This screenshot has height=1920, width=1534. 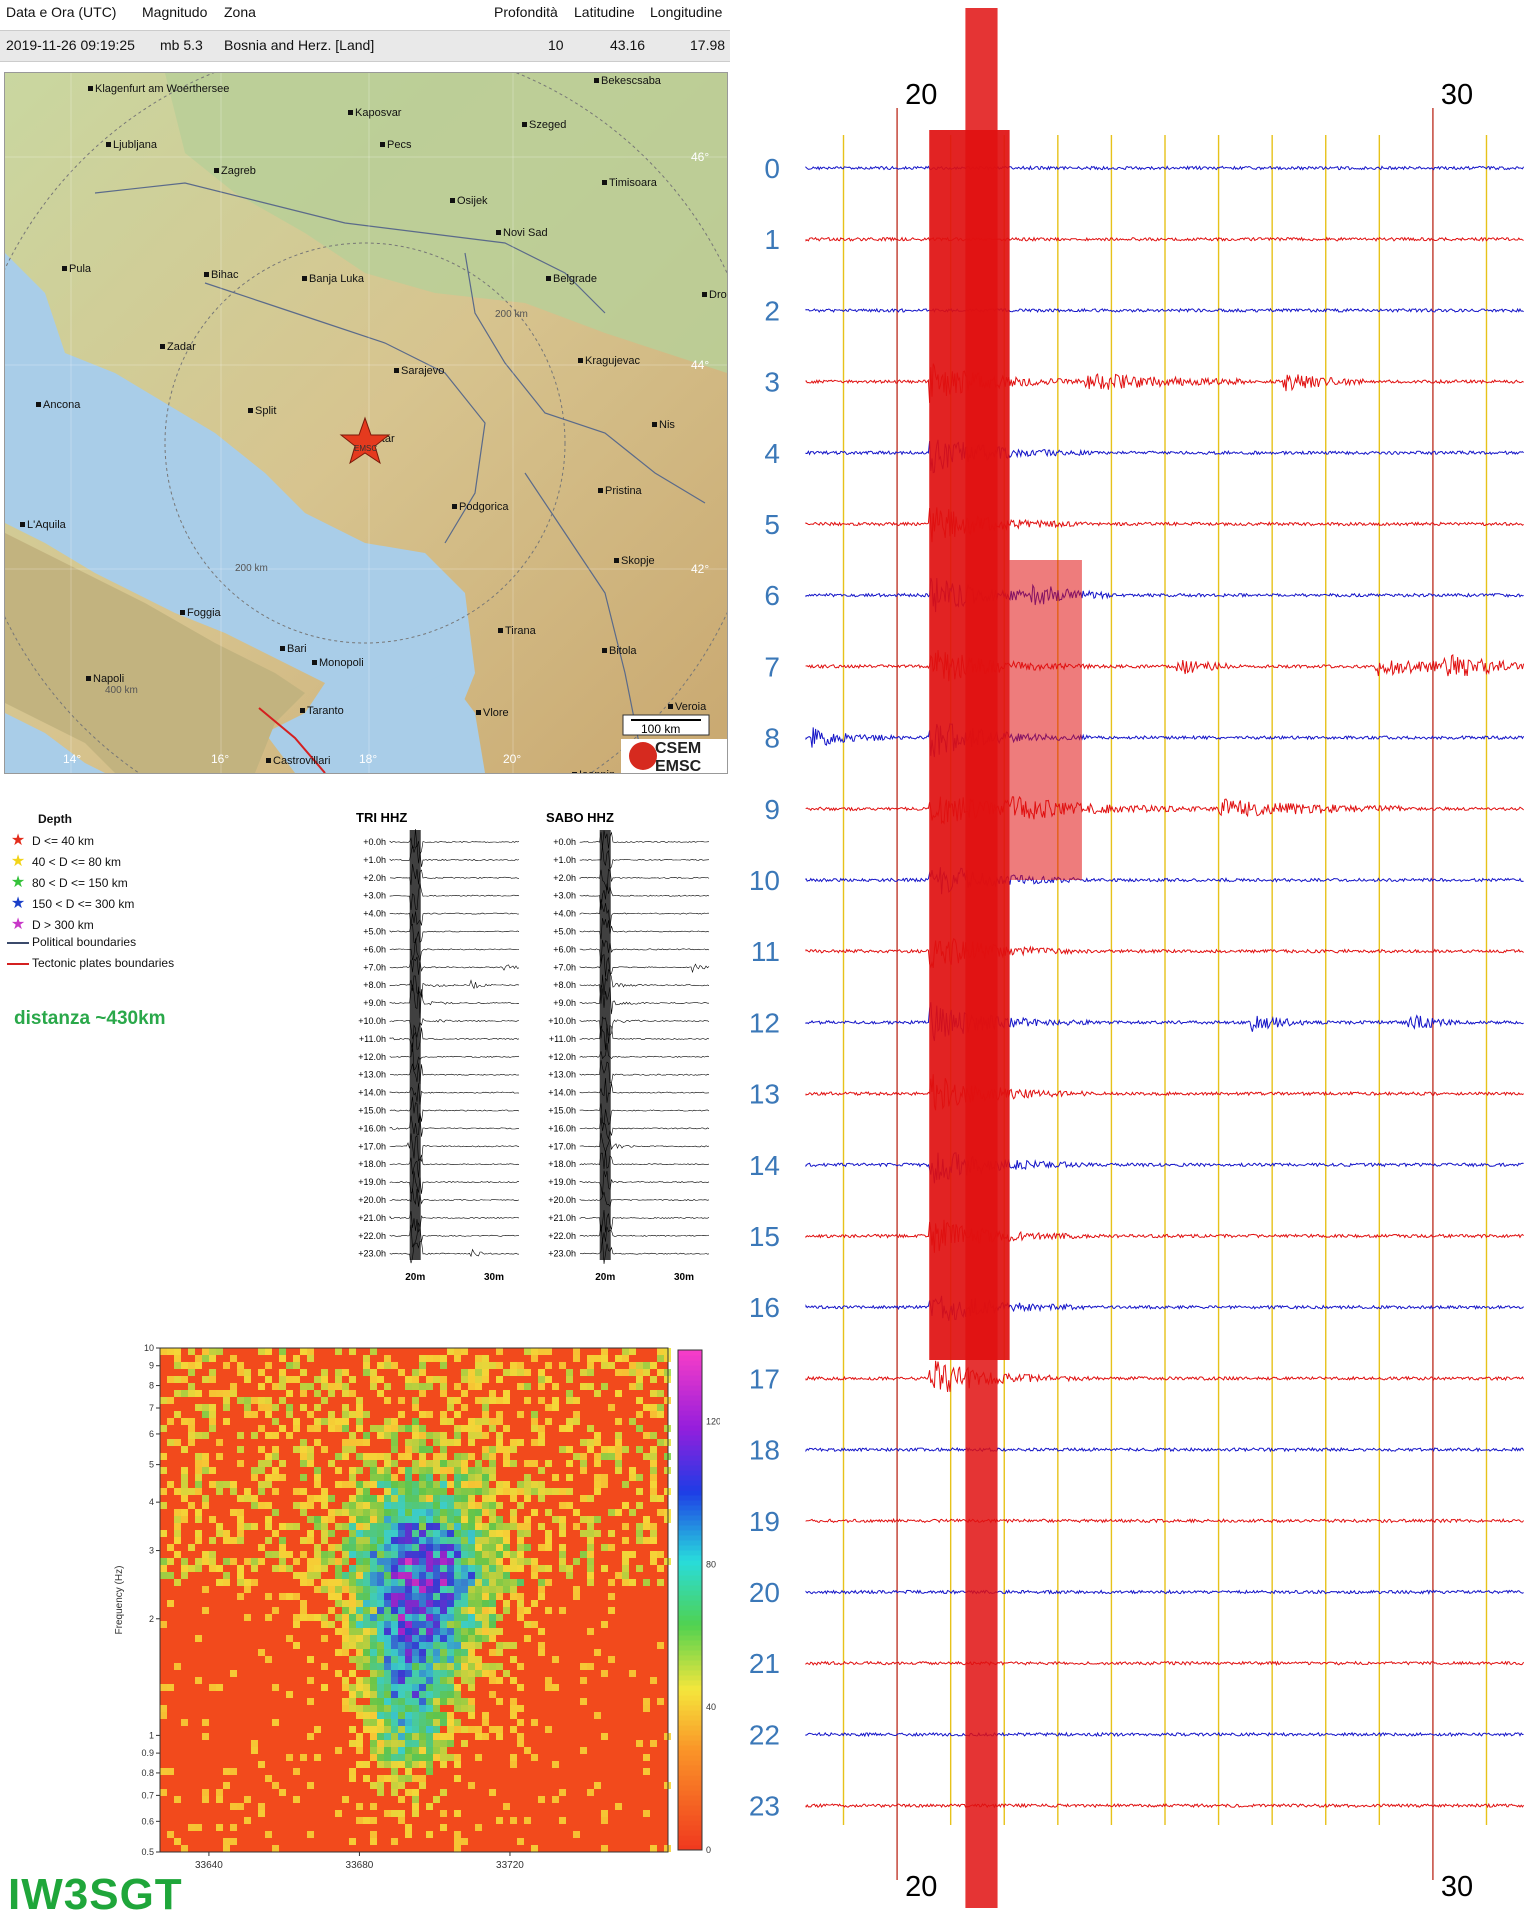 I want to click on row-label: +21.0h, so click(x=372, y=1218).